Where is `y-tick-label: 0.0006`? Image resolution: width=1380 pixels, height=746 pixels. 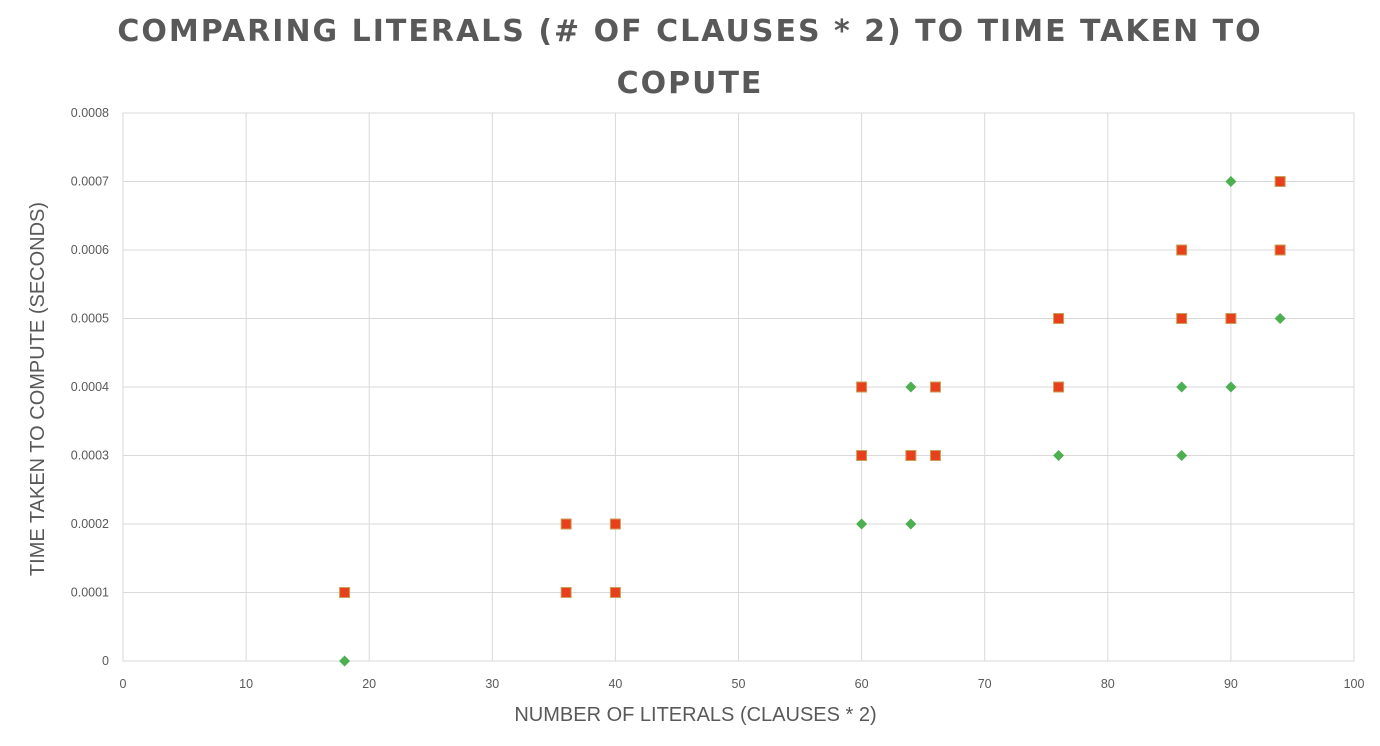
y-tick-label: 0.0006 is located at coordinates (90, 250).